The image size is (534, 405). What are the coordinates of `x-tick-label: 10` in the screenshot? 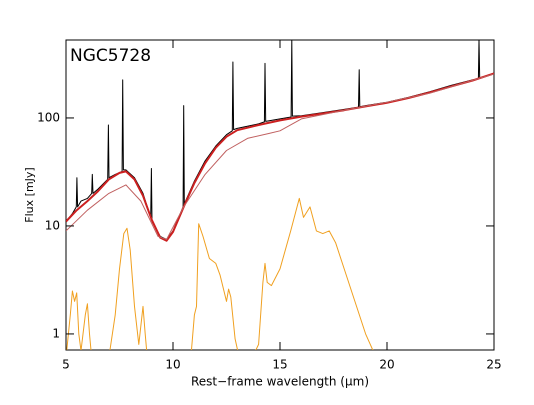 It's located at (172, 365).